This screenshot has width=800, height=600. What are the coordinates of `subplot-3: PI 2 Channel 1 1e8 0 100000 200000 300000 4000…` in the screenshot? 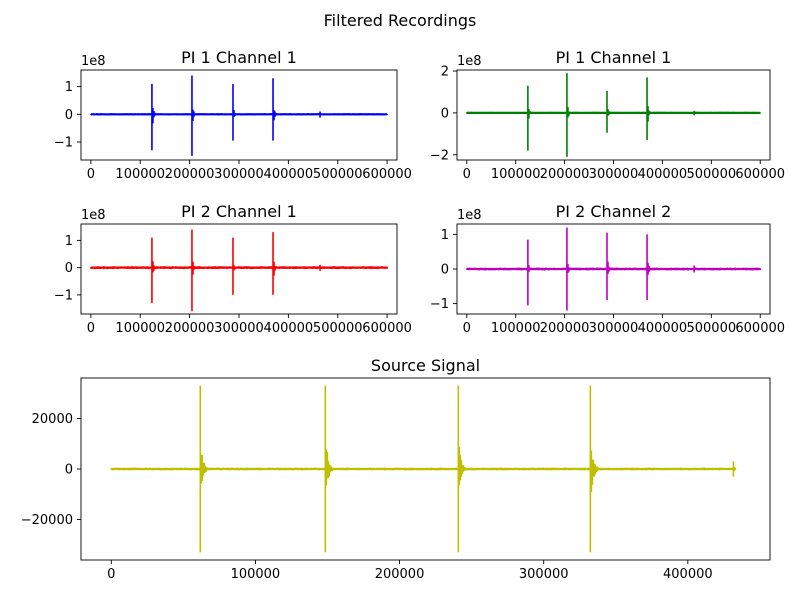 It's located at (233, 269).